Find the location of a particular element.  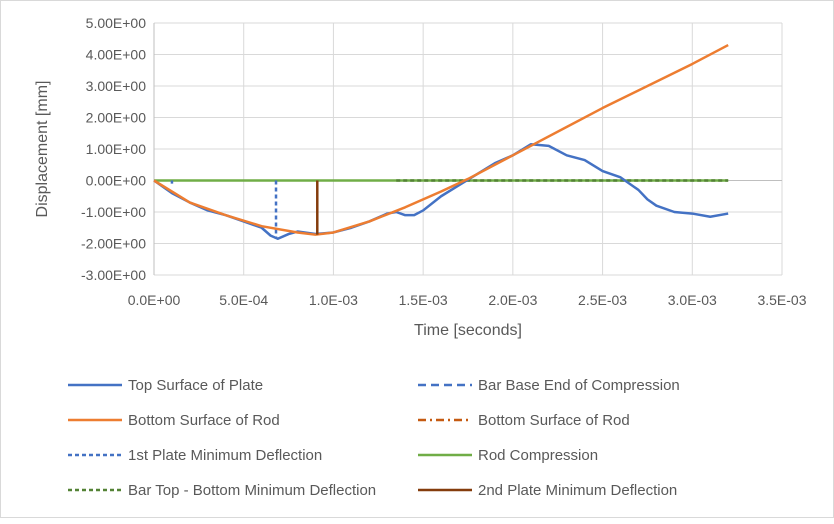

y-axis-label: Displacement [mm] is located at coordinates (42, 149).